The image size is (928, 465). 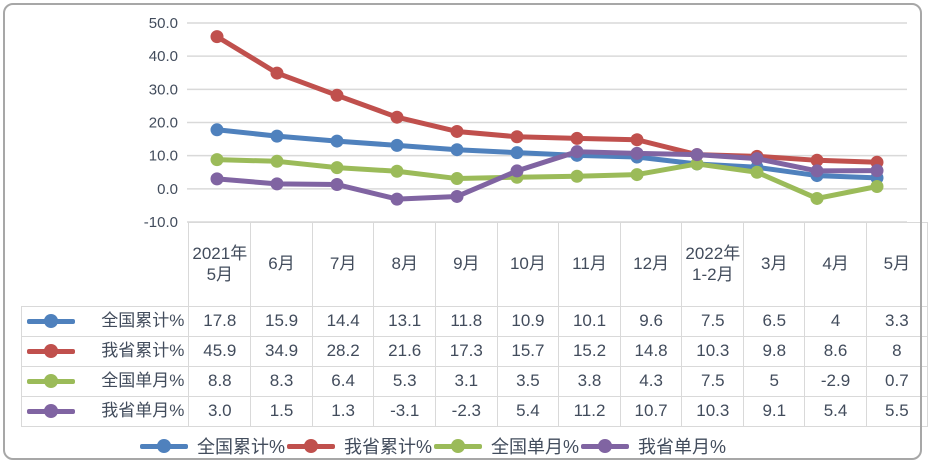 What do you see at coordinates (343, 381) in the screenshot?
I see `table-value-cell: 6.4` at bounding box center [343, 381].